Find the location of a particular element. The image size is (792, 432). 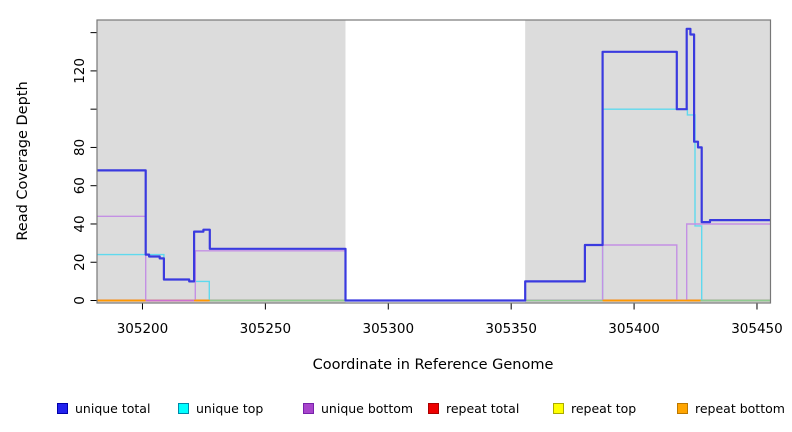

x-tick-label: 305400 is located at coordinates (634, 329).